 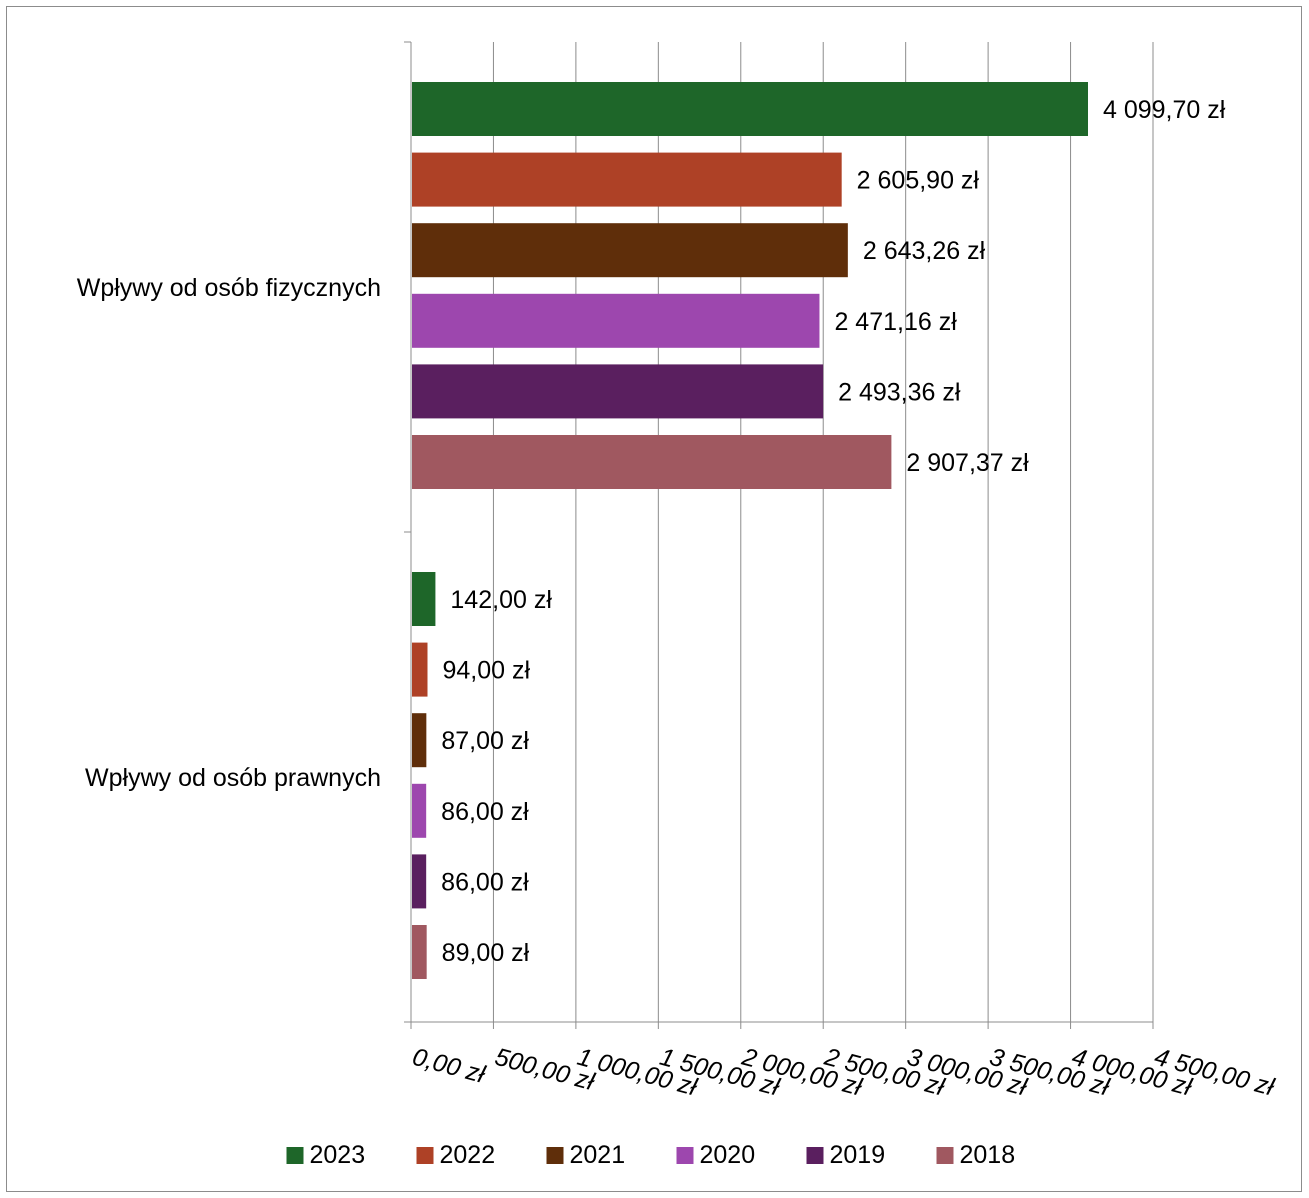 What do you see at coordinates (486, 671) in the screenshot?
I see `data-label: 94,00 zł` at bounding box center [486, 671].